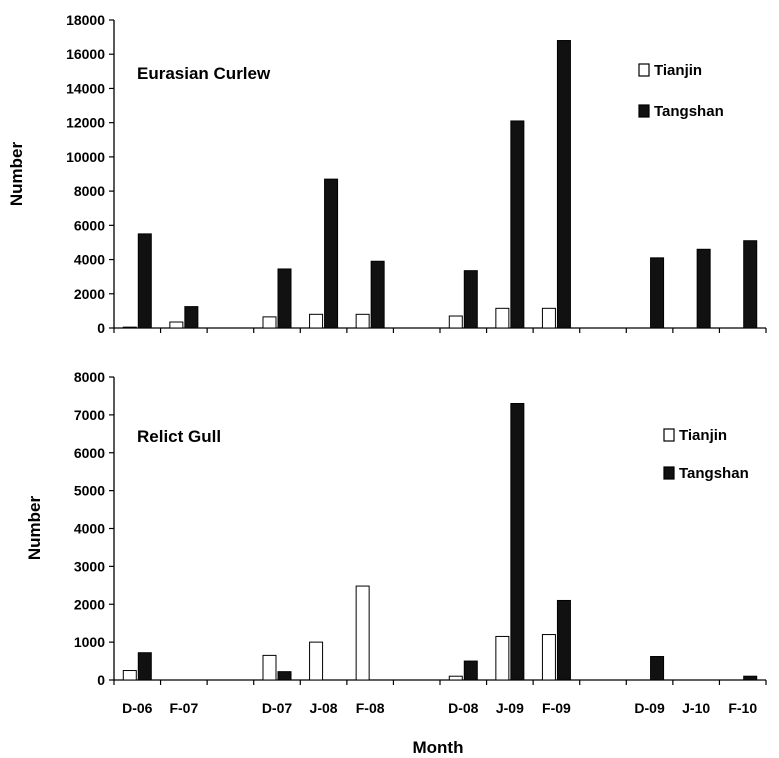 The width and height of the screenshot is (779, 758). I want to click on x-axis-label: Month, so click(438, 747).